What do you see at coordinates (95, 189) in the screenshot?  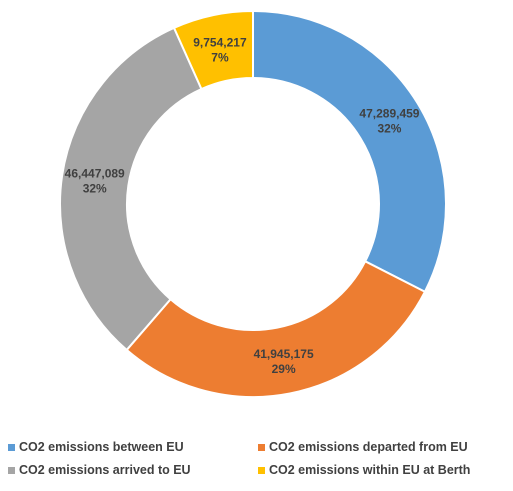 I see `percent-label-arrived-to-eu: 32%` at bounding box center [95, 189].